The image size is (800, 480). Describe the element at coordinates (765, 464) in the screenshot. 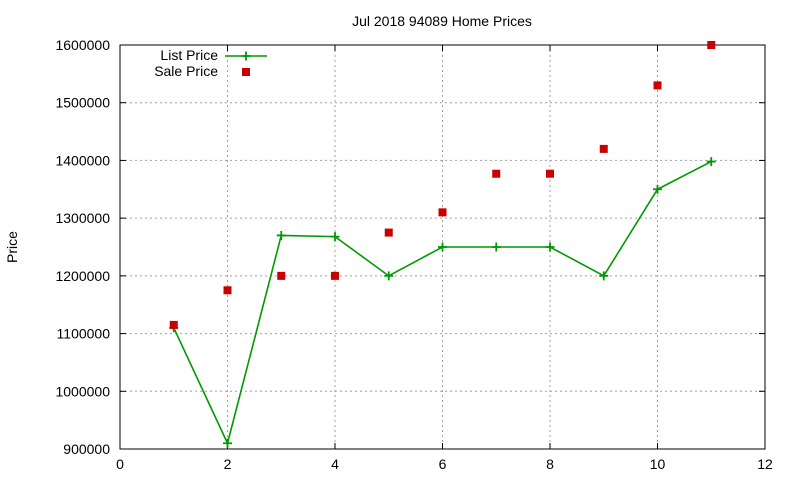

I see `x-tick-label: 12` at that location.